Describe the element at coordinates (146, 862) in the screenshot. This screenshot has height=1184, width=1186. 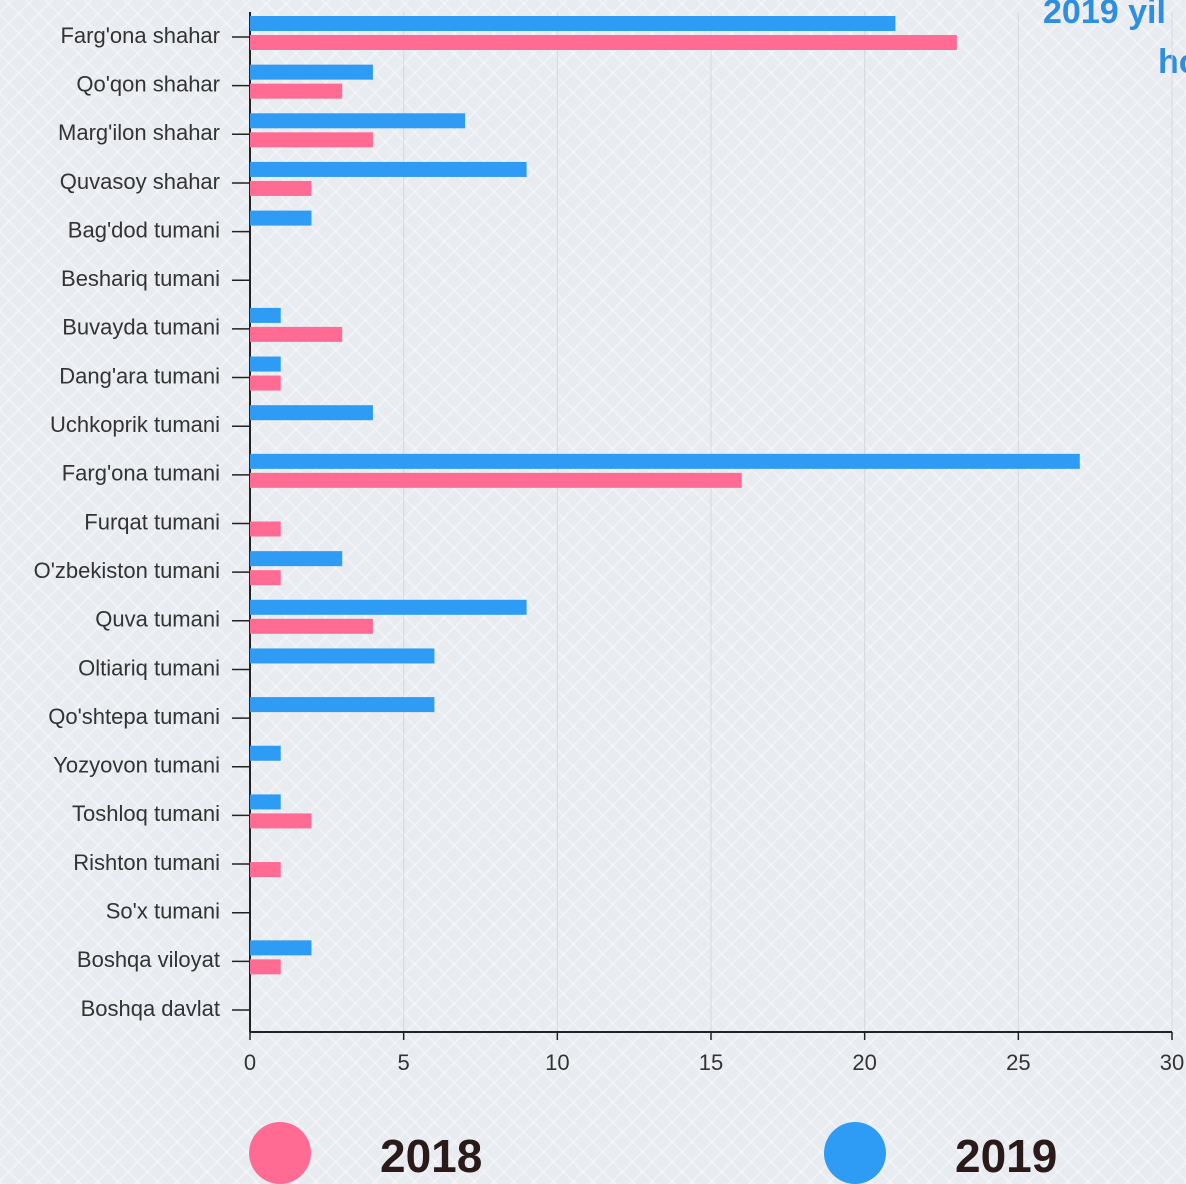
I see `y-tick-label: Rishton tumani` at that location.